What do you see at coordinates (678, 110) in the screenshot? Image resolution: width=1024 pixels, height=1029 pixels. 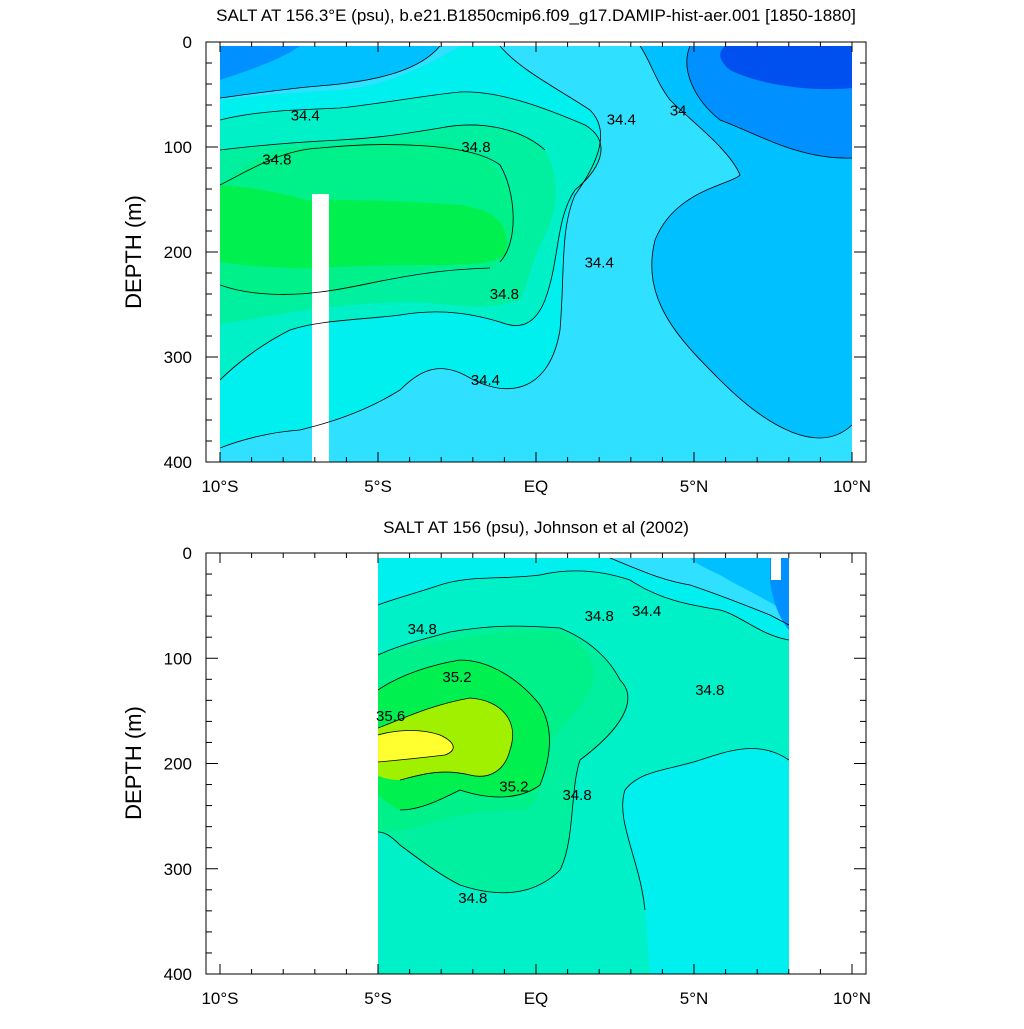 I see `contour-label: 34` at bounding box center [678, 110].